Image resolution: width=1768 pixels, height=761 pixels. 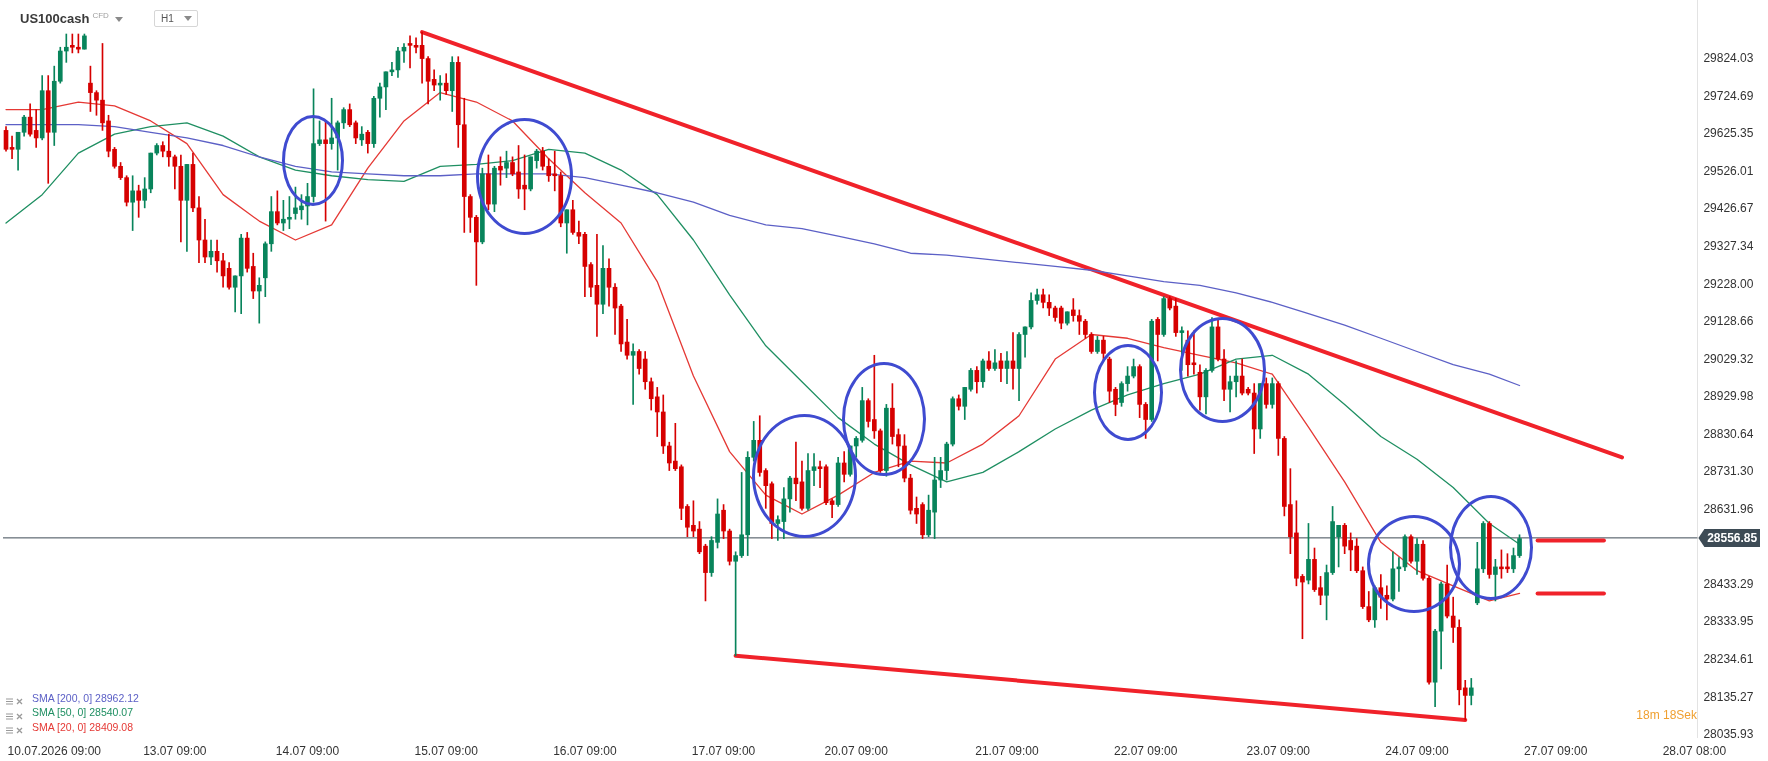 I want to click on x-tick-label: 14.07 09:00, so click(x=307, y=750).